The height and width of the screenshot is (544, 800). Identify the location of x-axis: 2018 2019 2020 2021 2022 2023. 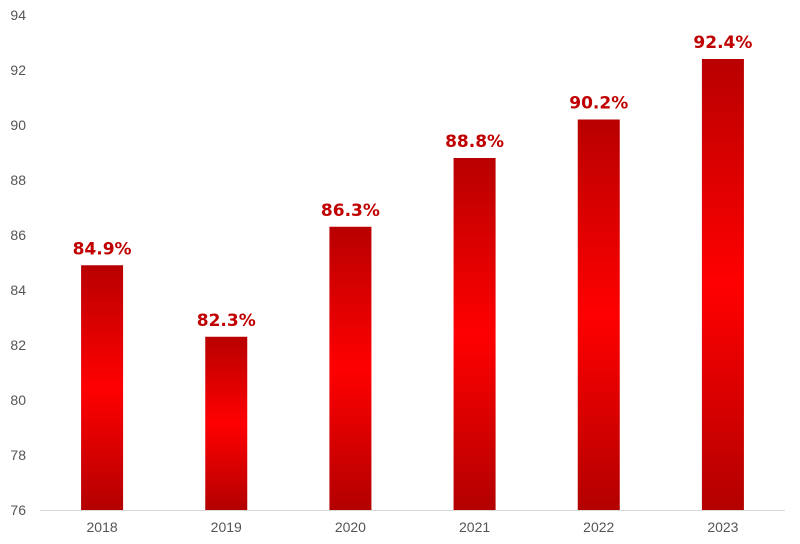
(412, 522).